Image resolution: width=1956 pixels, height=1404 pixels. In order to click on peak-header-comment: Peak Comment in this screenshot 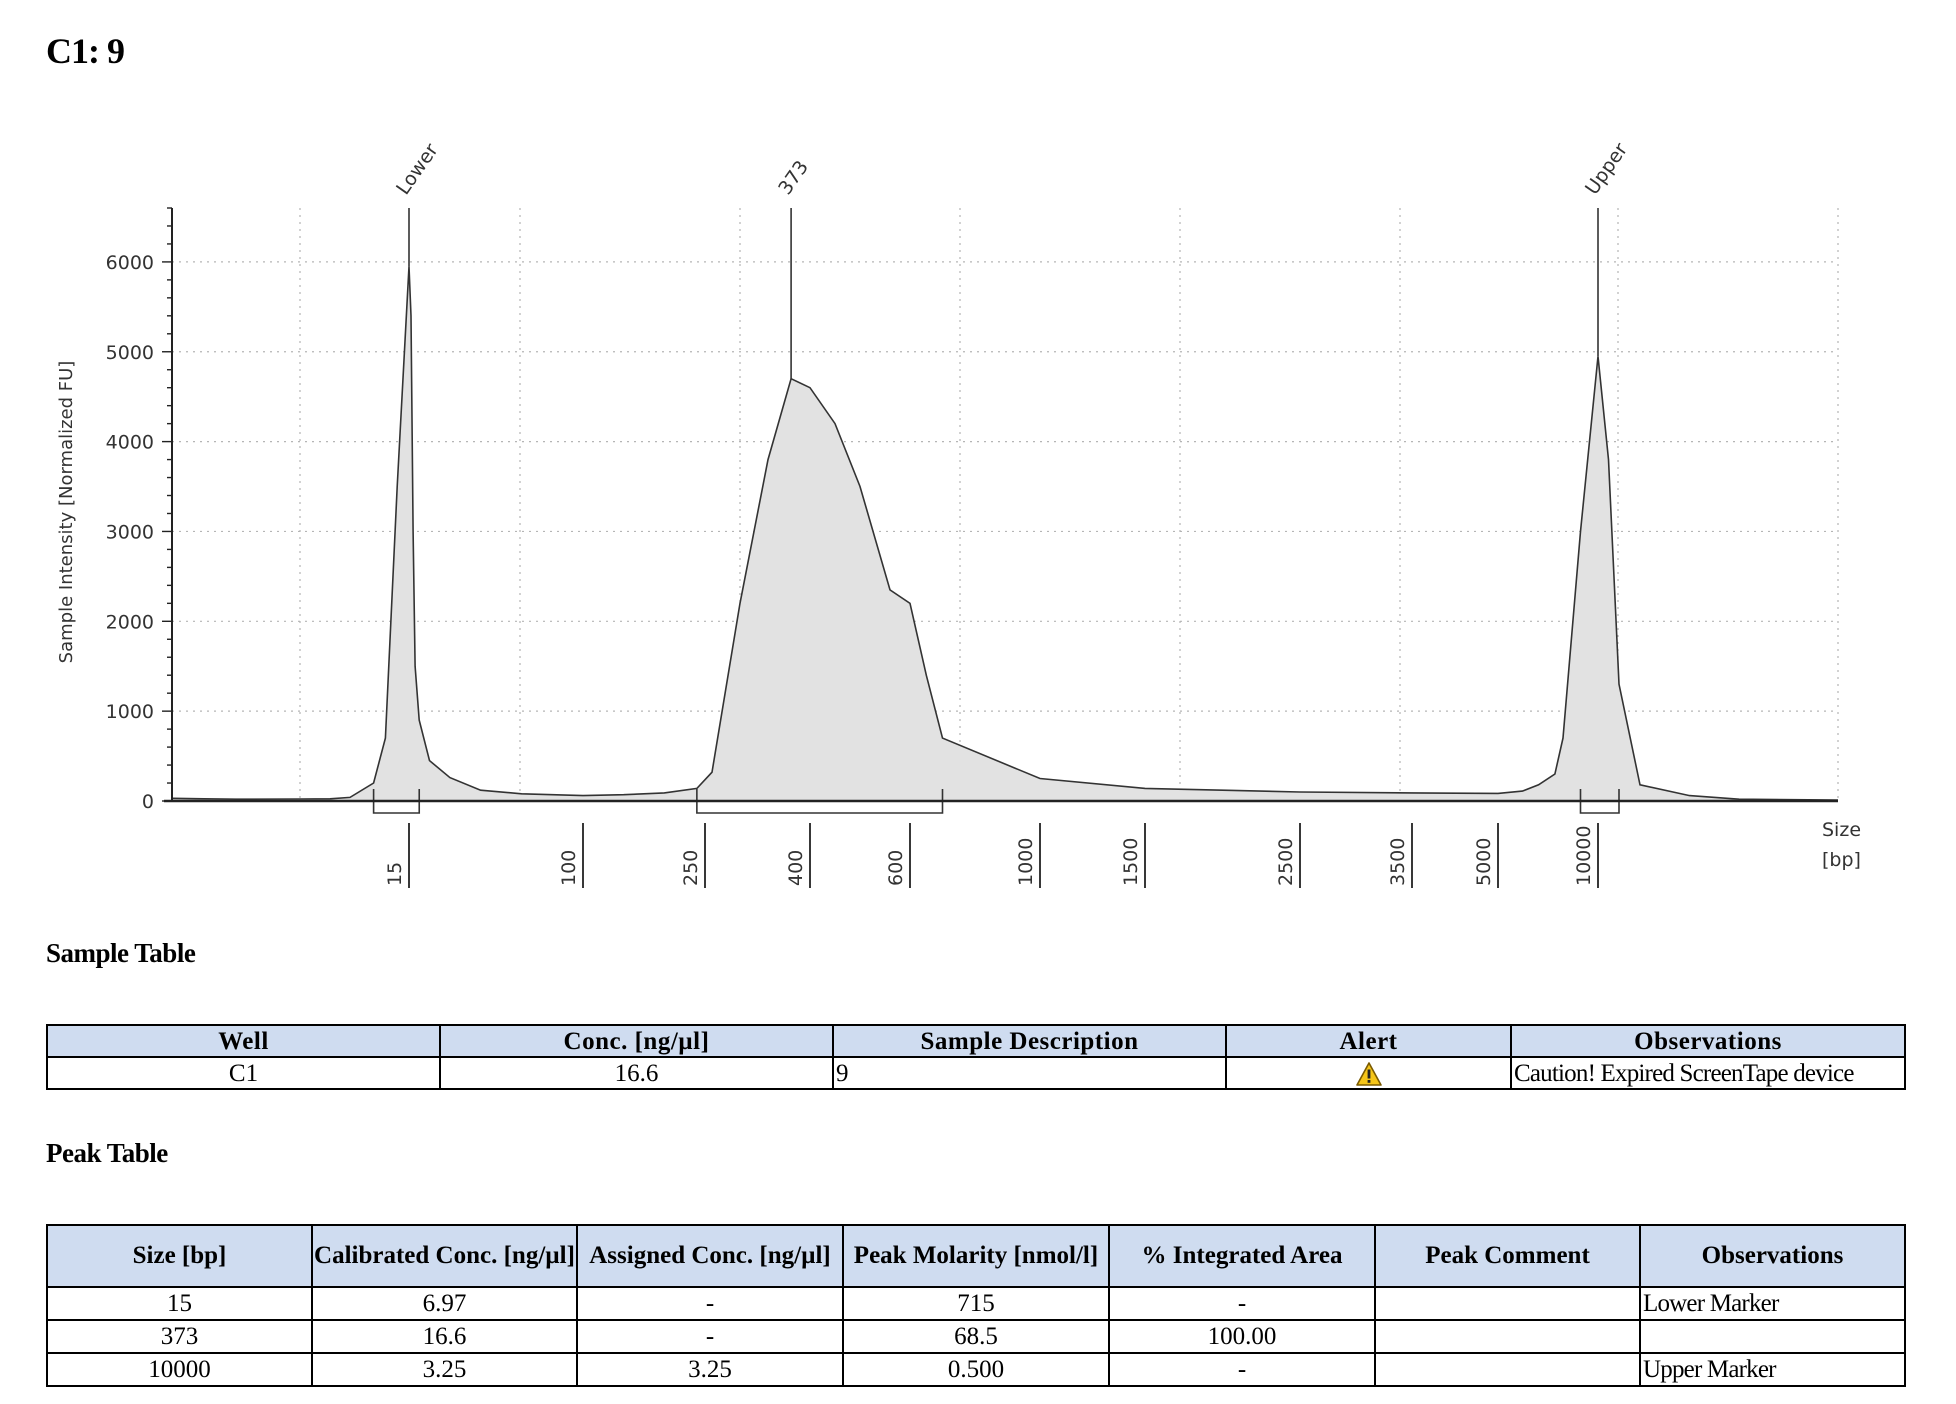, I will do `click(1507, 1256)`.